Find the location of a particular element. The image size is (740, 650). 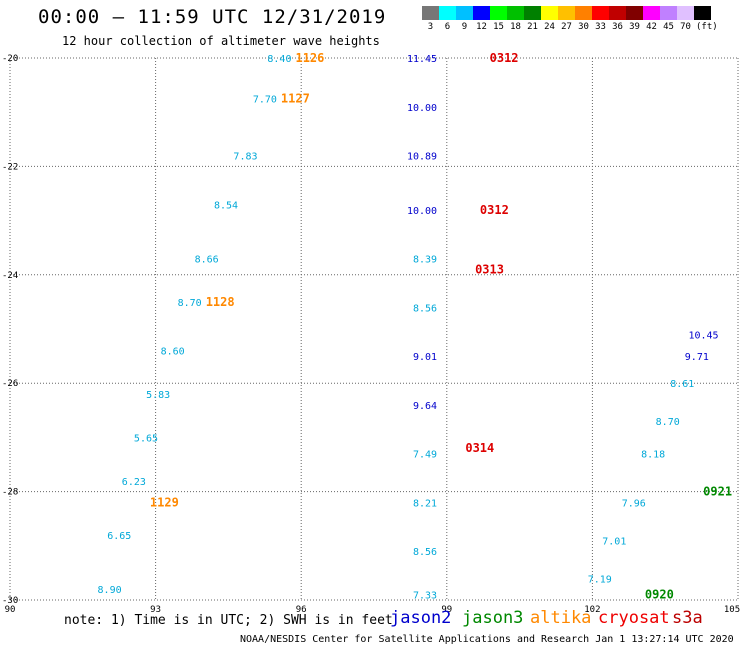

swh-label-altika-4: 8.66 is located at coordinates (207, 260).